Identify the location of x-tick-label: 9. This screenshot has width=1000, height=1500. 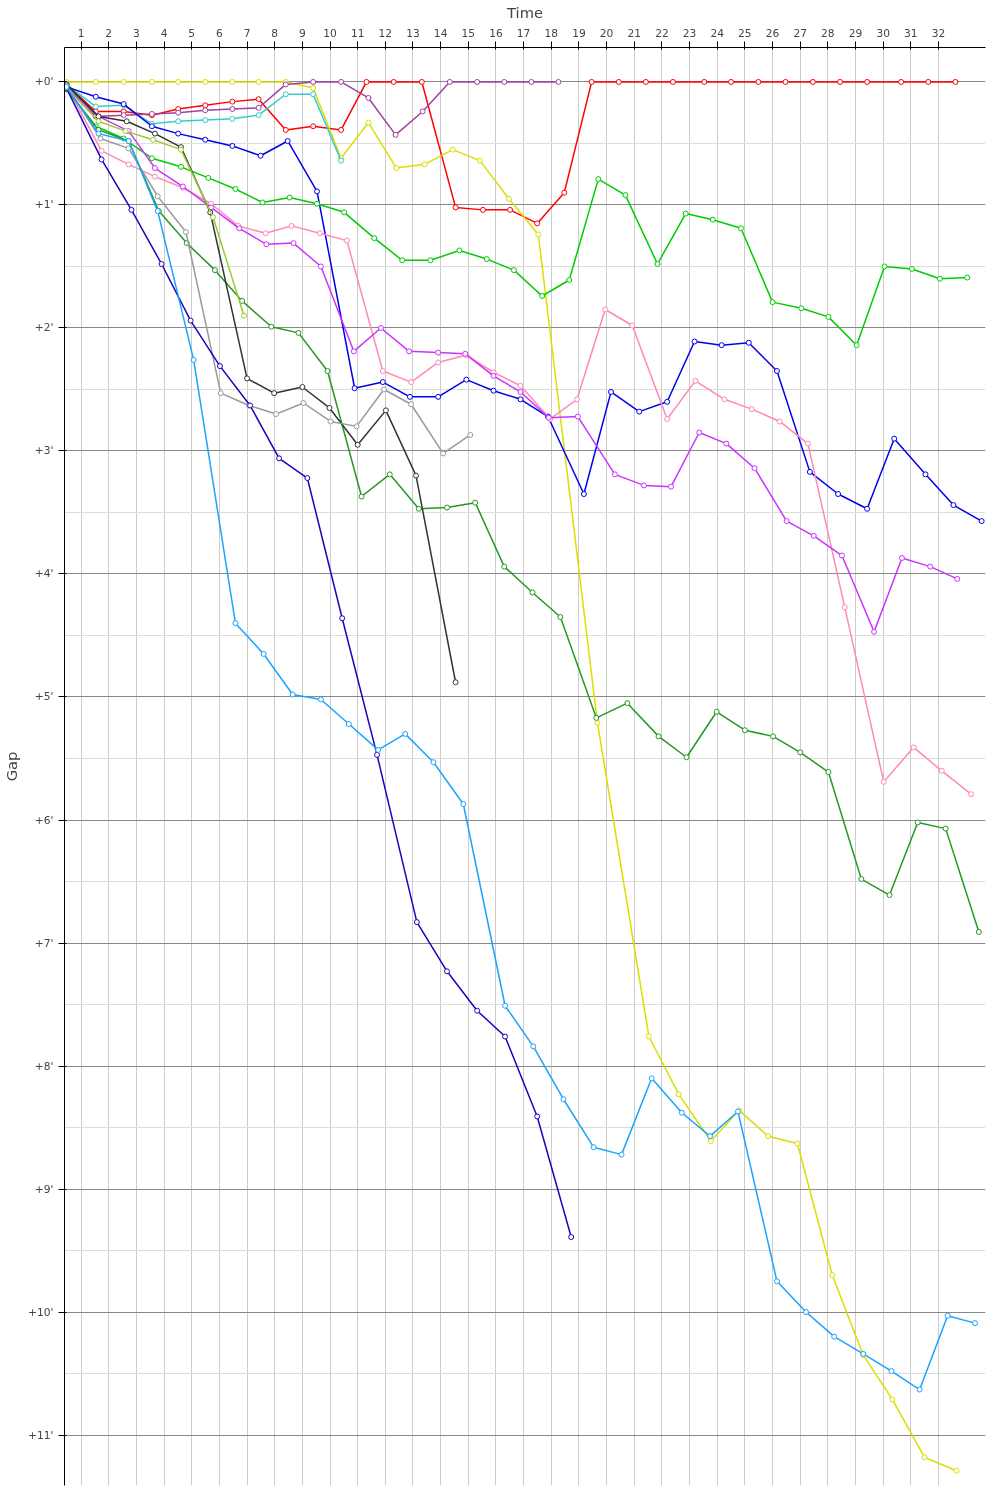
(302, 33).